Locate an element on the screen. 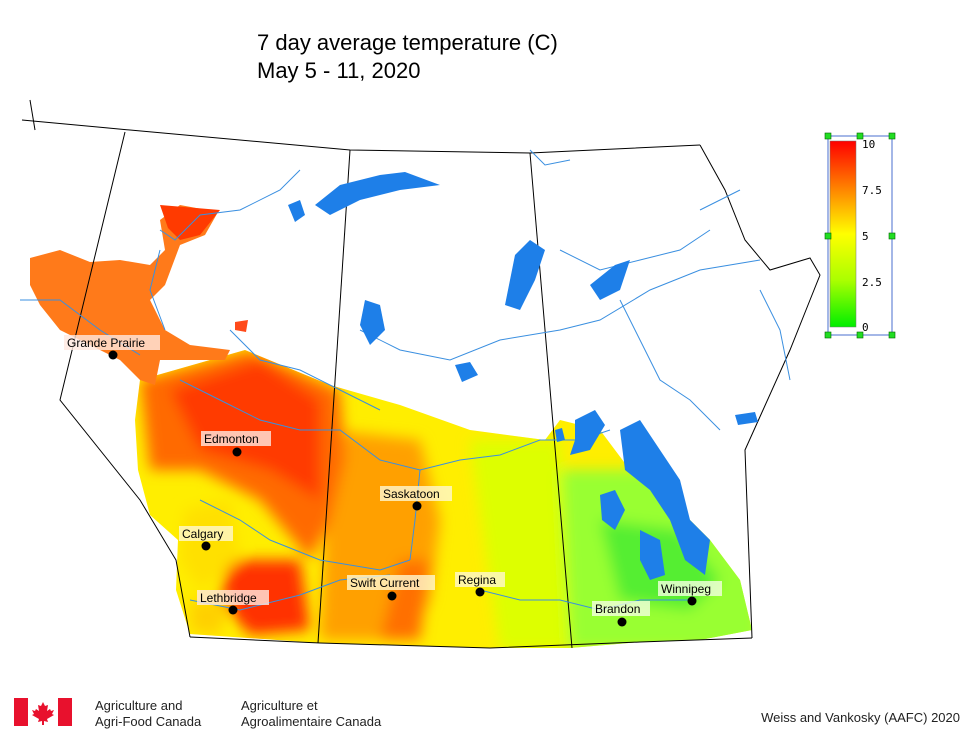  bc-alberta-border is located at coordinates (125, 384).